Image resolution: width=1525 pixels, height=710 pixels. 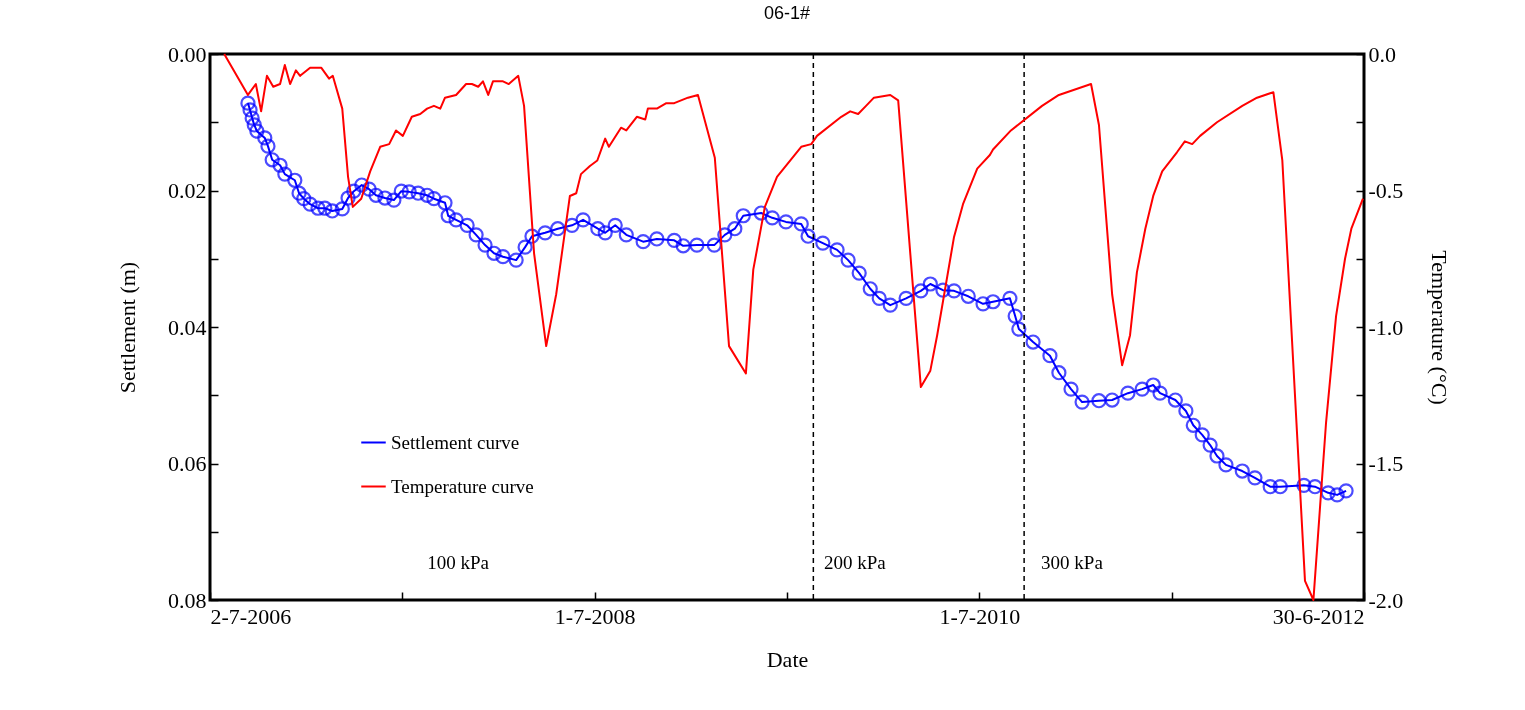 What do you see at coordinates (1440, 327) in the screenshot?
I see `y2-axis-title: Temperature (°C)` at bounding box center [1440, 327].